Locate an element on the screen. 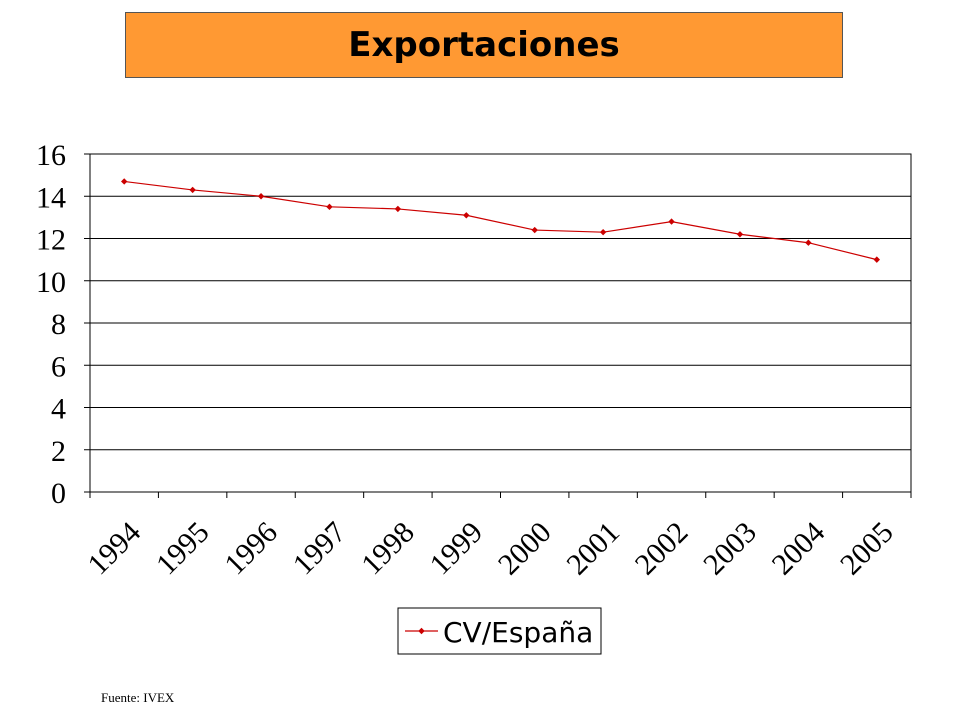 This screenshot has width=960, height=720. data-point-1996 is located at coordinates (261, 196).